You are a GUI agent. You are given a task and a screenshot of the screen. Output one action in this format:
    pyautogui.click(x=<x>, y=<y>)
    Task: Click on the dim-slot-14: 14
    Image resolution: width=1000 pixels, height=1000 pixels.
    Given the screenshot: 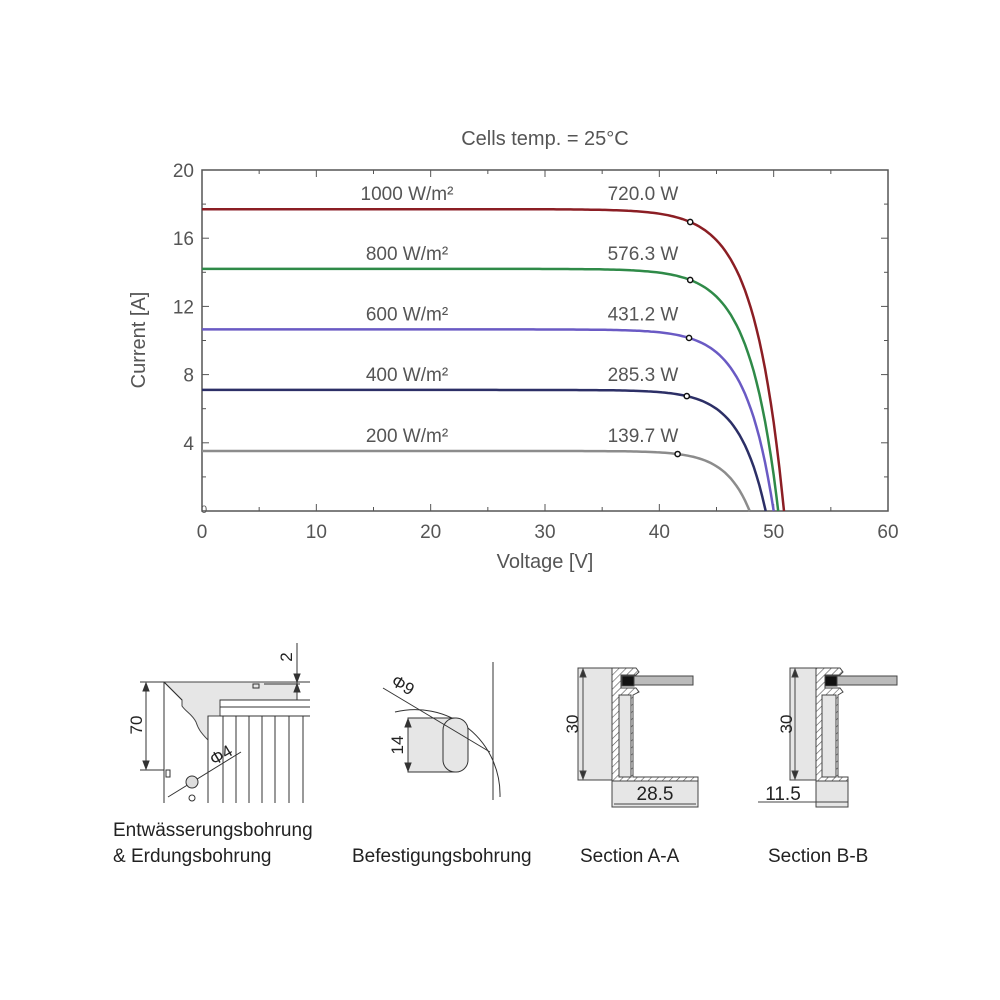 What is the action you would take?
    pyautogui.click(x=397, y=745)
    